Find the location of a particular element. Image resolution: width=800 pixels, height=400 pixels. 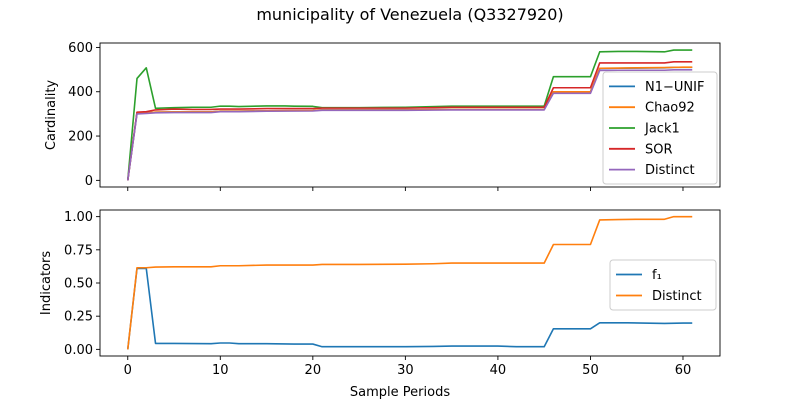

legend-entry: f₁ is located at coordinates (657, 275).